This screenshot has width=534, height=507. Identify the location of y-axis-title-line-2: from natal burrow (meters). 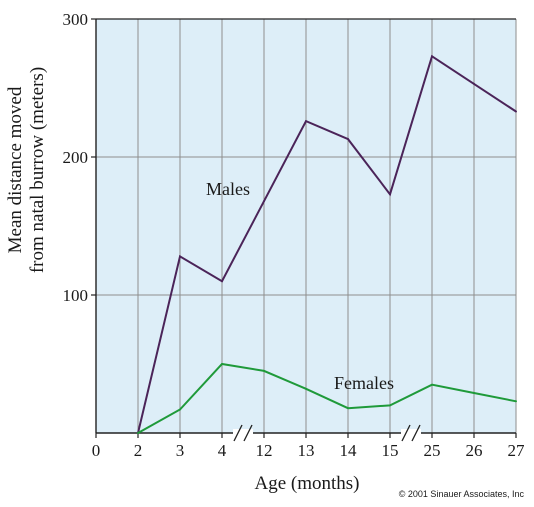
(37, 170).